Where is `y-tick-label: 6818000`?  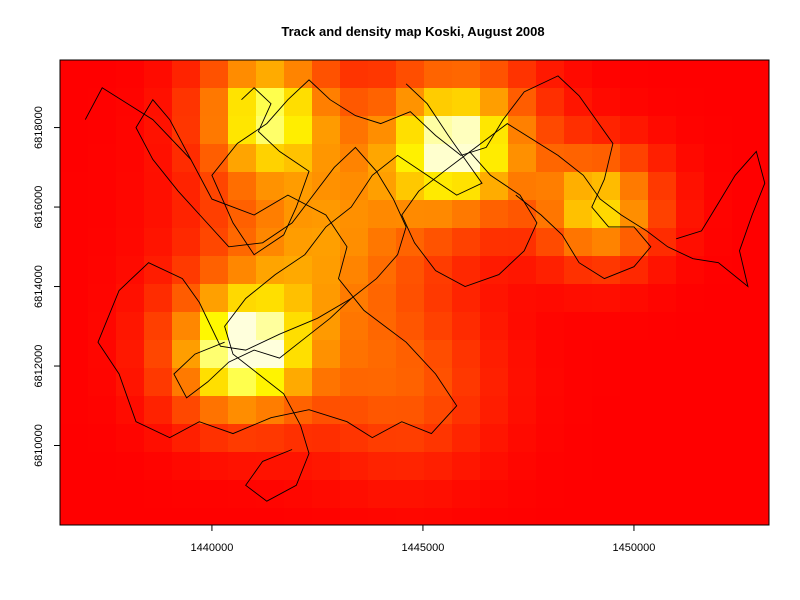 y-tick-label: 6818000 is located at coordinates (39, 127).